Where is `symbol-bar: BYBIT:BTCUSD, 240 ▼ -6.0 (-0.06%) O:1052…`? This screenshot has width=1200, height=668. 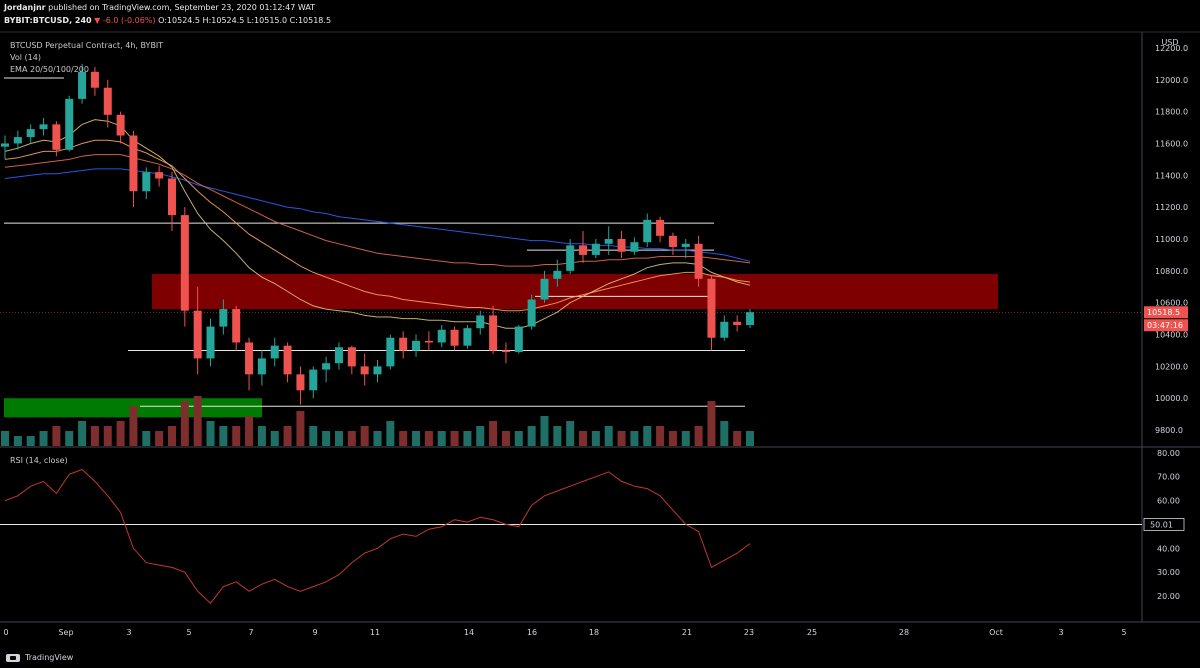 symbol-bar: BYBIT:BTCUSD, 240 ▼ -6.0 (-0.06%) O:1052… is located at coordinates (167, 20).